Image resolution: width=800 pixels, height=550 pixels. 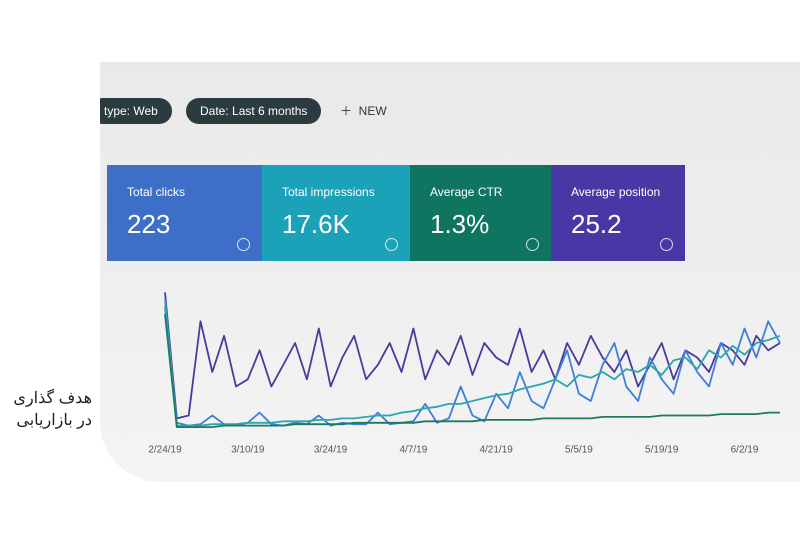 I want to click on x-tick-label: 5/5/19, so click(x=579, y=450).